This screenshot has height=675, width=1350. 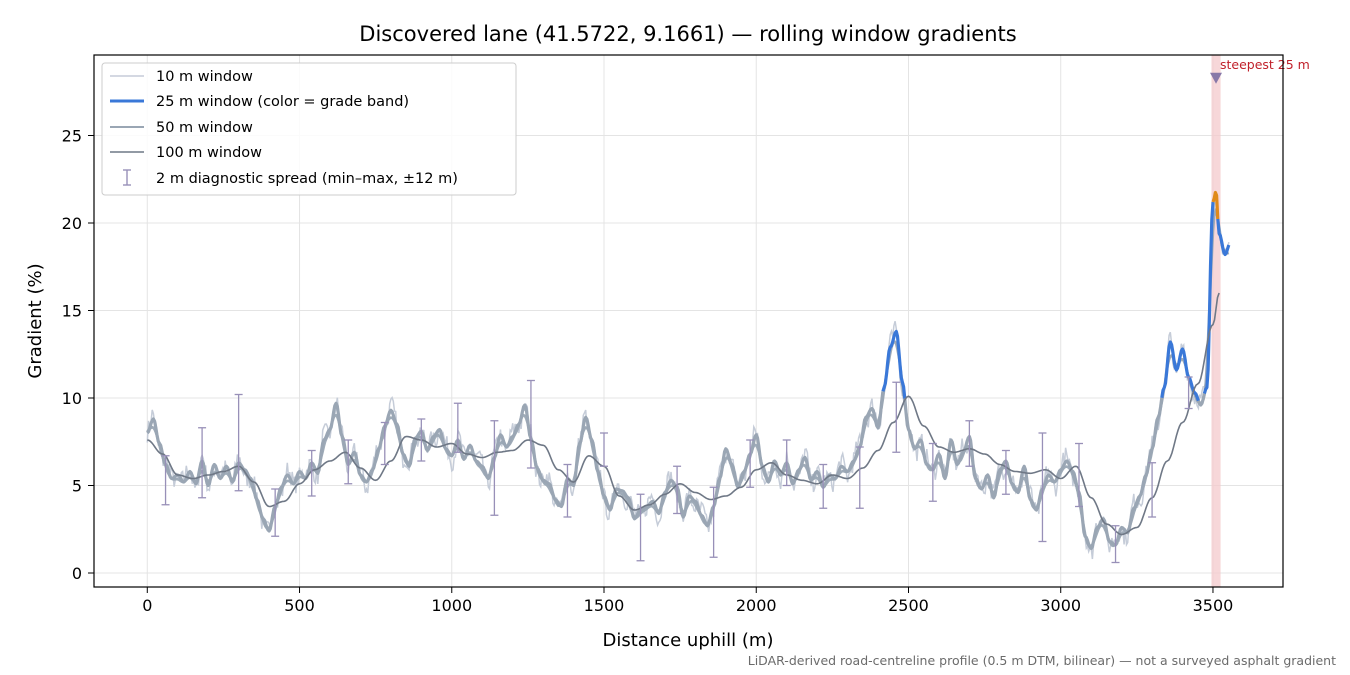 I want to click on legend-item-10m: 10 m window, so click(x=181, y=77).